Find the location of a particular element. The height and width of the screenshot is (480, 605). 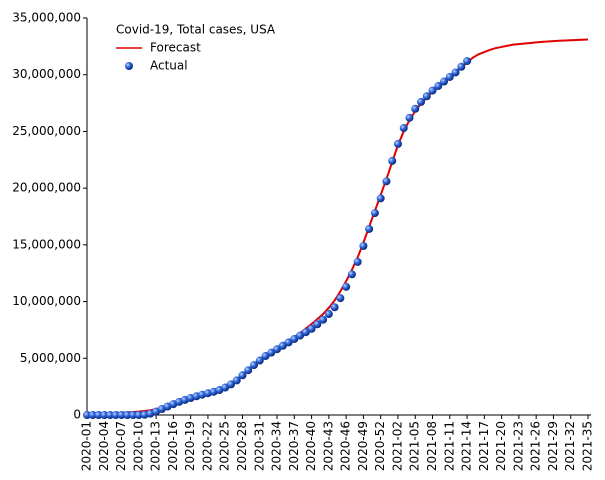

x-tick-label: 2021-26 is located at coordinates (536, 446).